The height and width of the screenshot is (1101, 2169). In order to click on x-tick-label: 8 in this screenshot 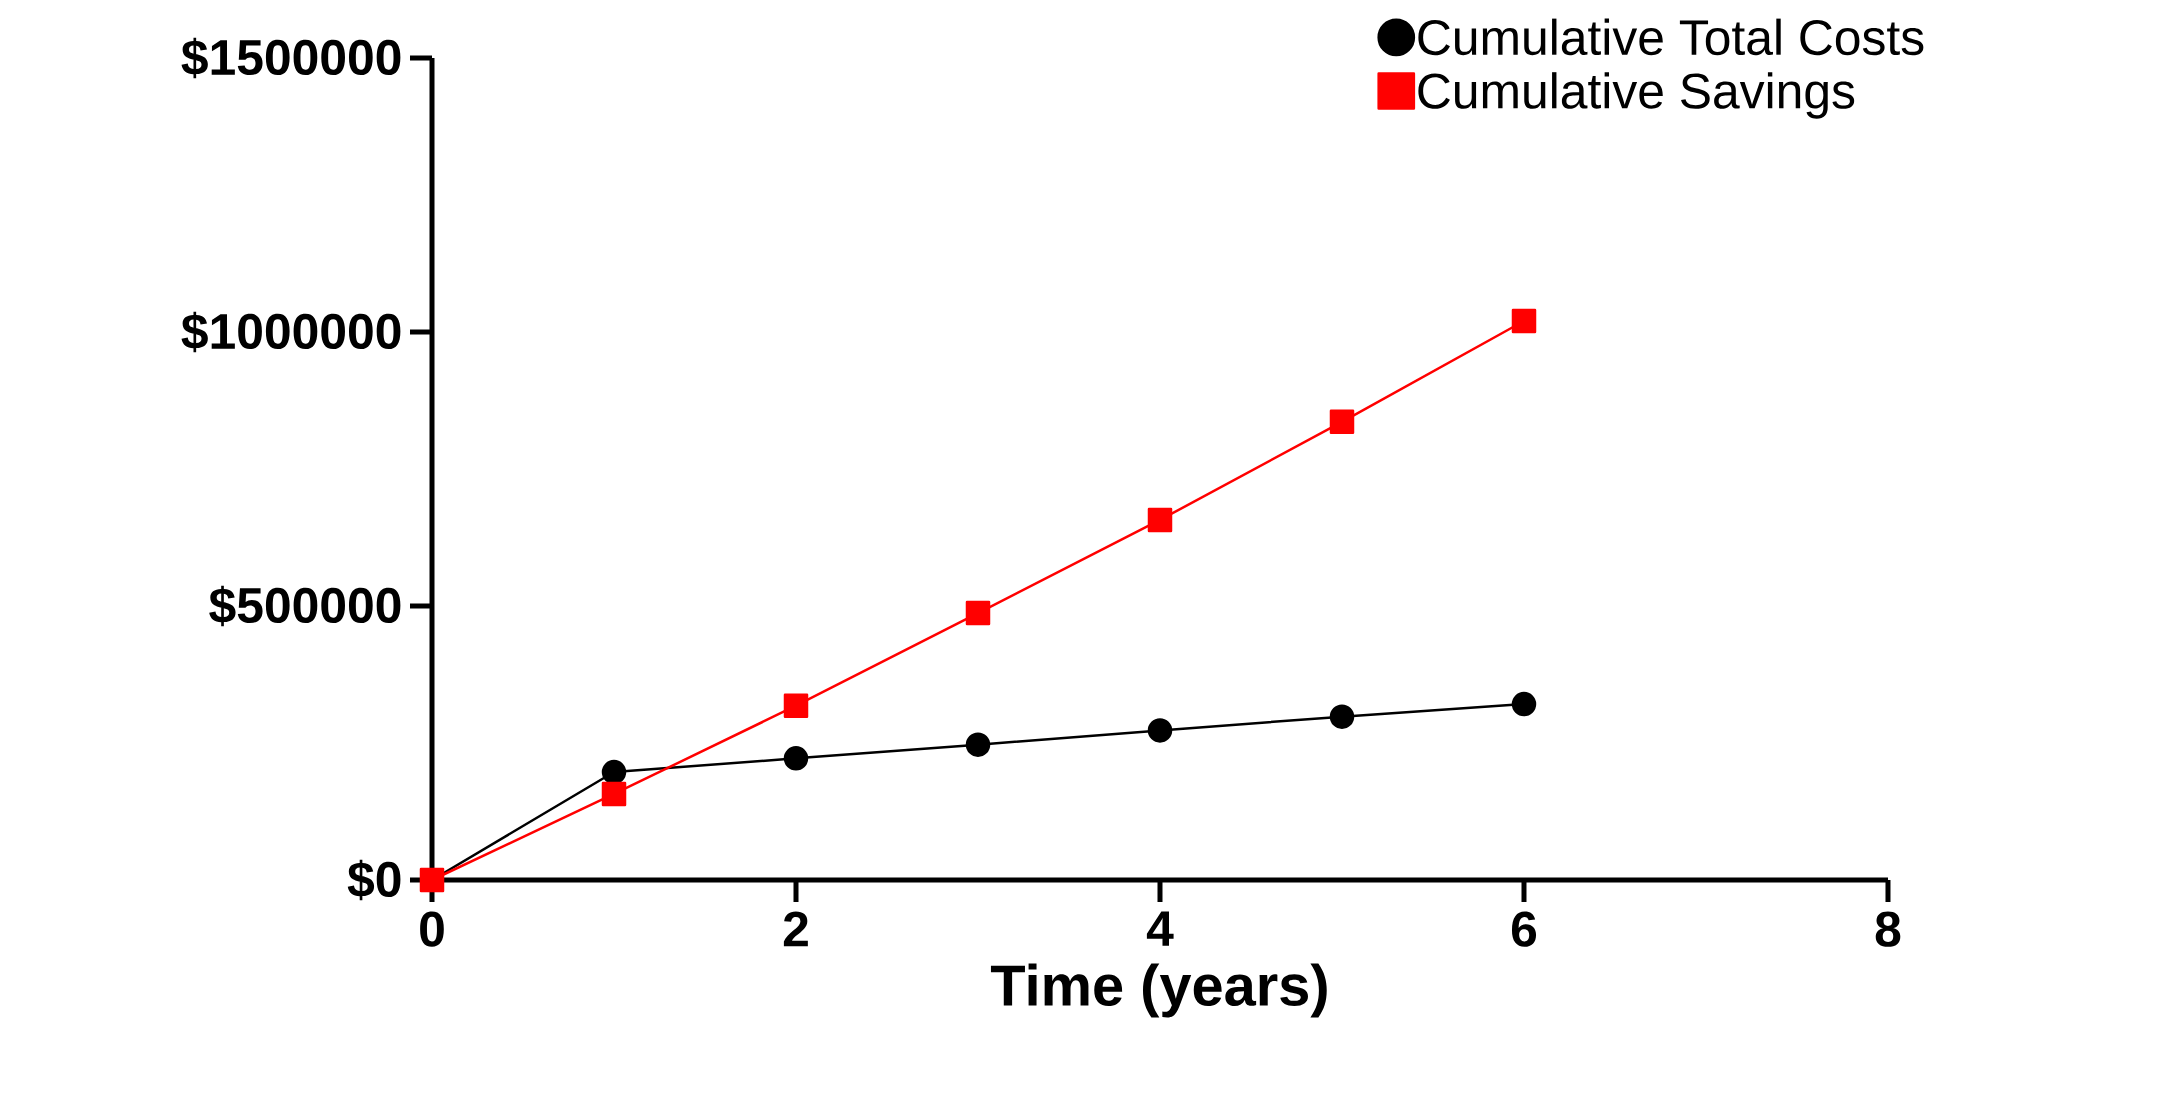, I will do `click(1888, 929)`.